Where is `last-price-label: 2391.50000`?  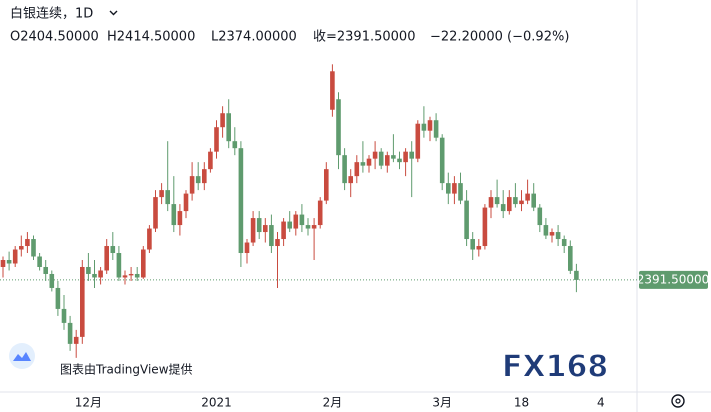
last-price-label: 2391.50000 is located at coordinates (673, 279).